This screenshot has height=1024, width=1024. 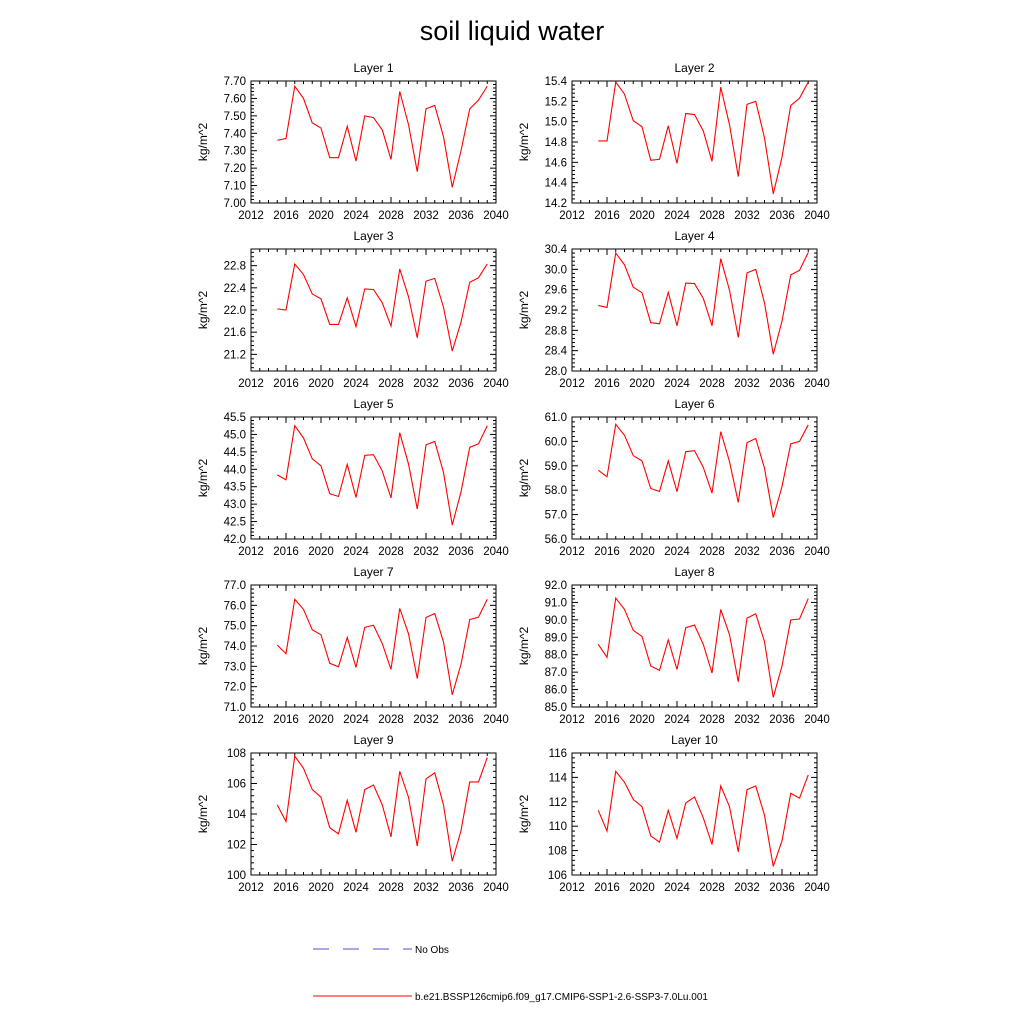 I want to click on y-tick-label: 22.8, so click(x=235, y=267).